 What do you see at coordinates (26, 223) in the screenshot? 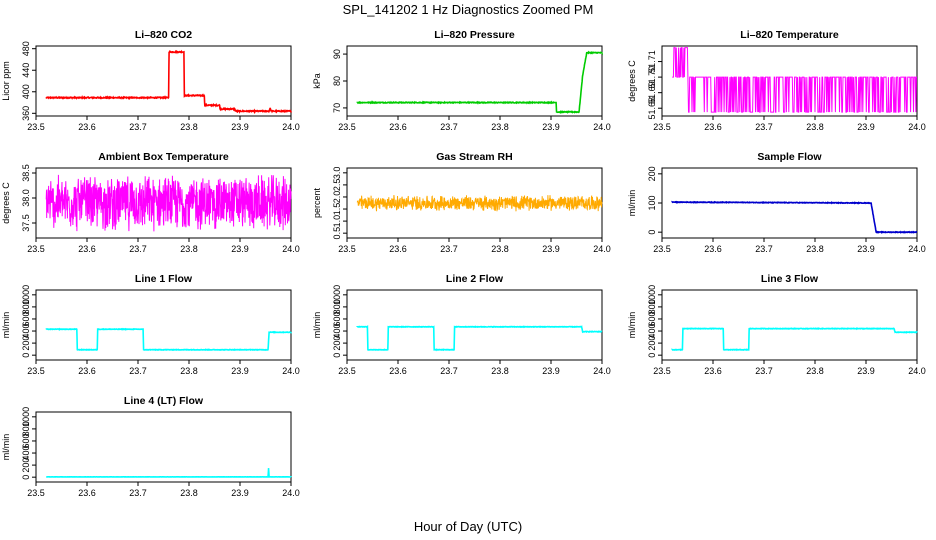
I see `y-tick-label: 37.5` at bounding box center [26, 223].